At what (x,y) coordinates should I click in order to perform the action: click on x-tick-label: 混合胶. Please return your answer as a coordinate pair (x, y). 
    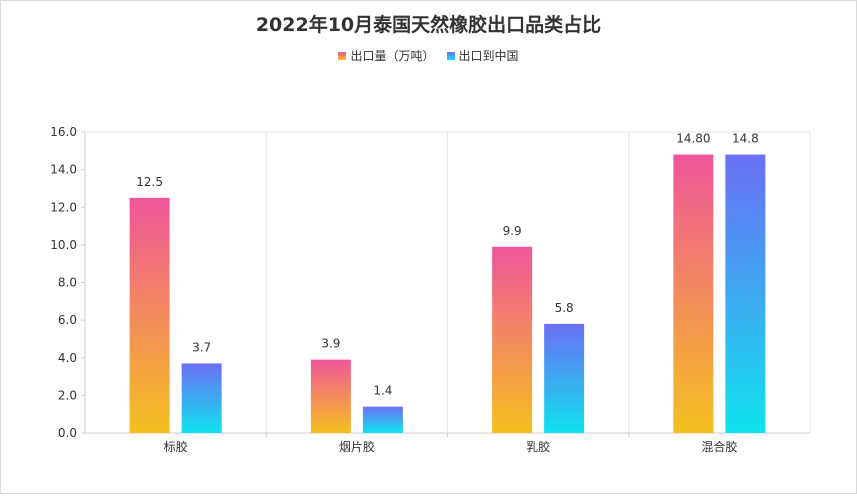
    Looking at the image, I should click on (719, 446).